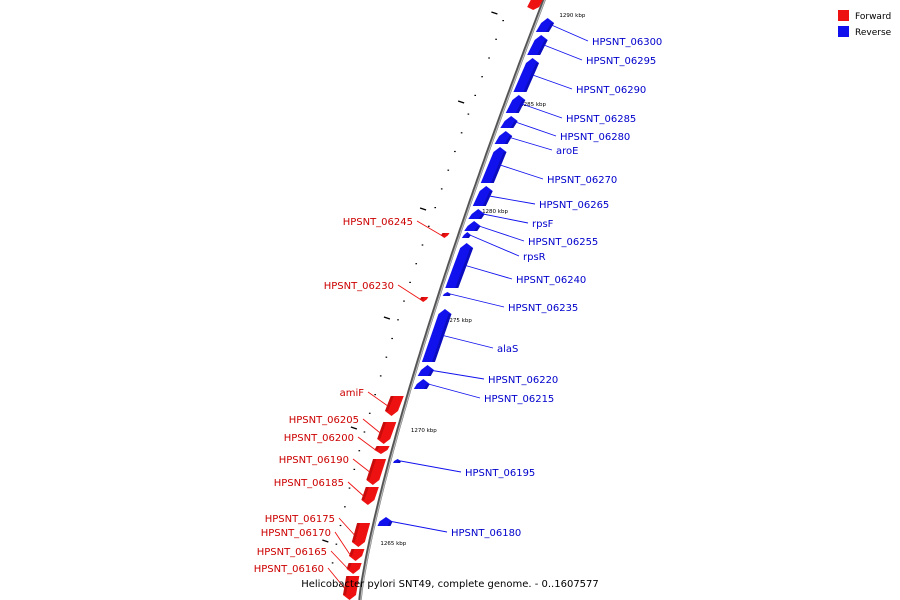 Image resolution: width=900 pixels, height=600 pixels. What do you see at coordinates (621, 61) in the screenshot?
I see `gene-label: HPSNT_06295` at bounding box center [621, 61].